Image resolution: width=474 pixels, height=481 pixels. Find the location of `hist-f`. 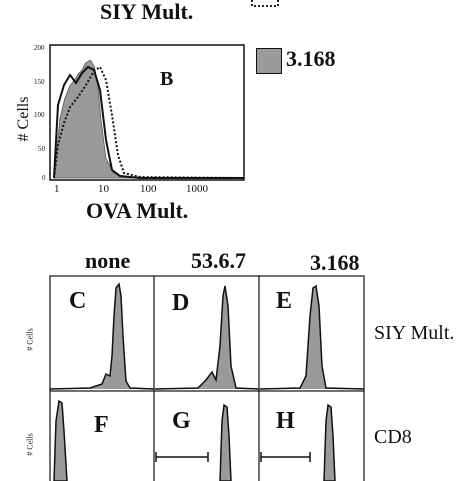

hist-f is located at coordinates (60, 440).